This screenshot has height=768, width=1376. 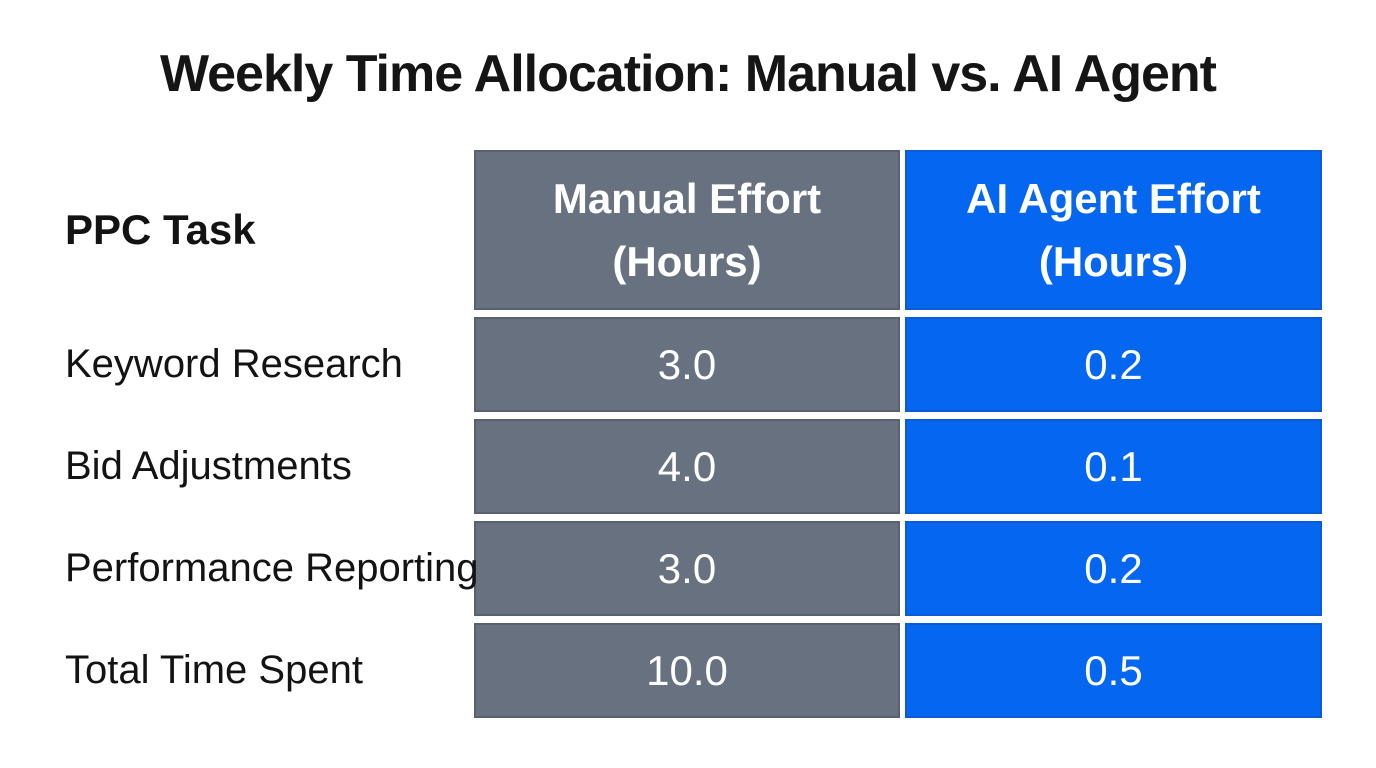 I want to click on ai-value-performance-reporting: 0.2, so click(x=1113, y=568).